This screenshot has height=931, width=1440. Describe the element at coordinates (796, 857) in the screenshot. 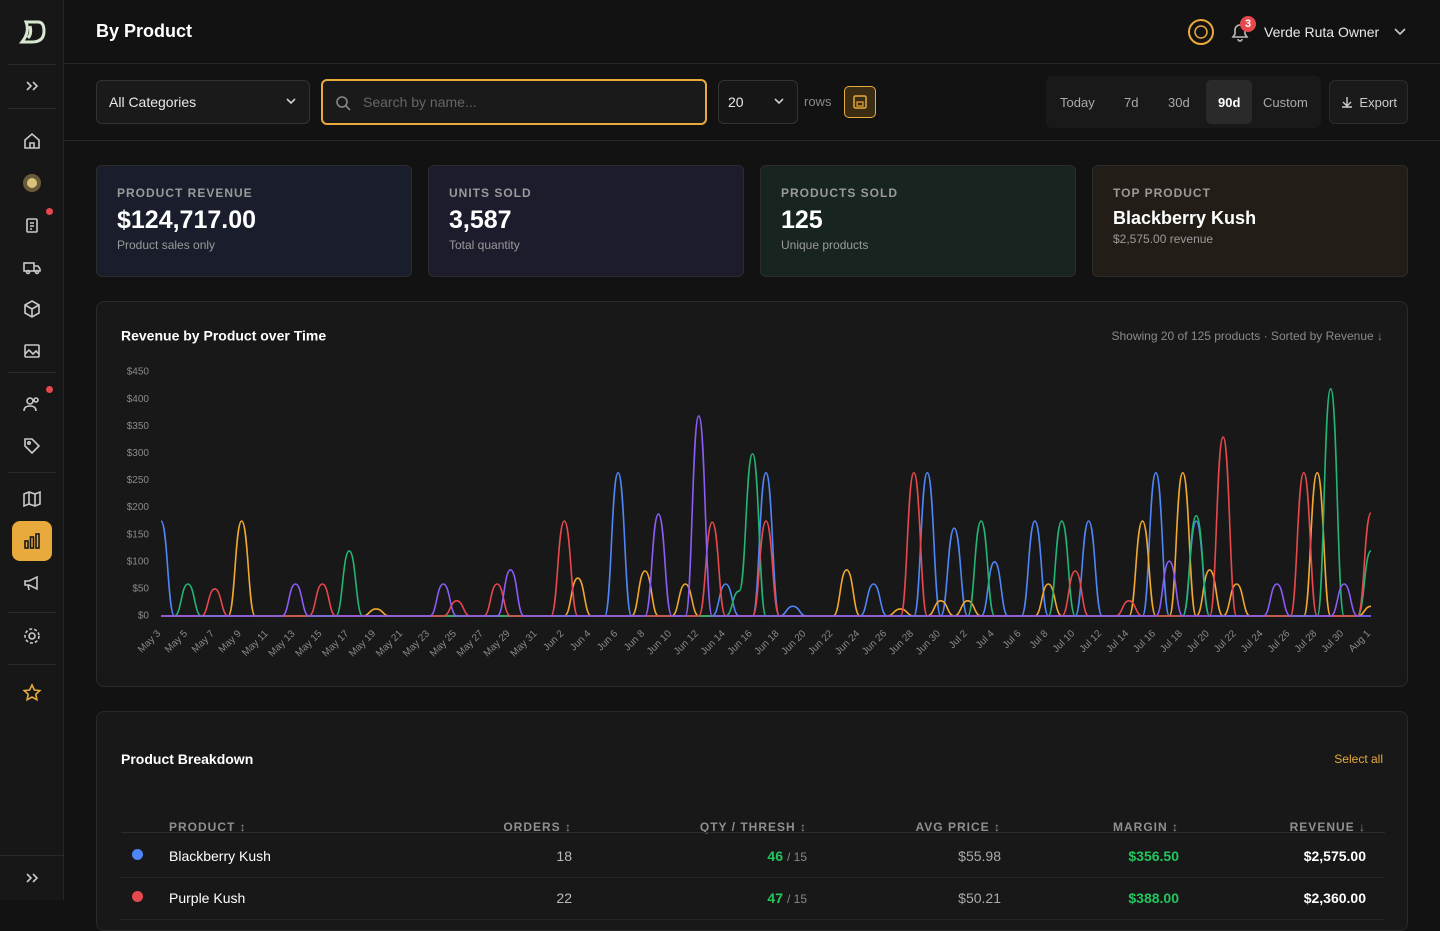

I see `thresh: / 15` at that location.